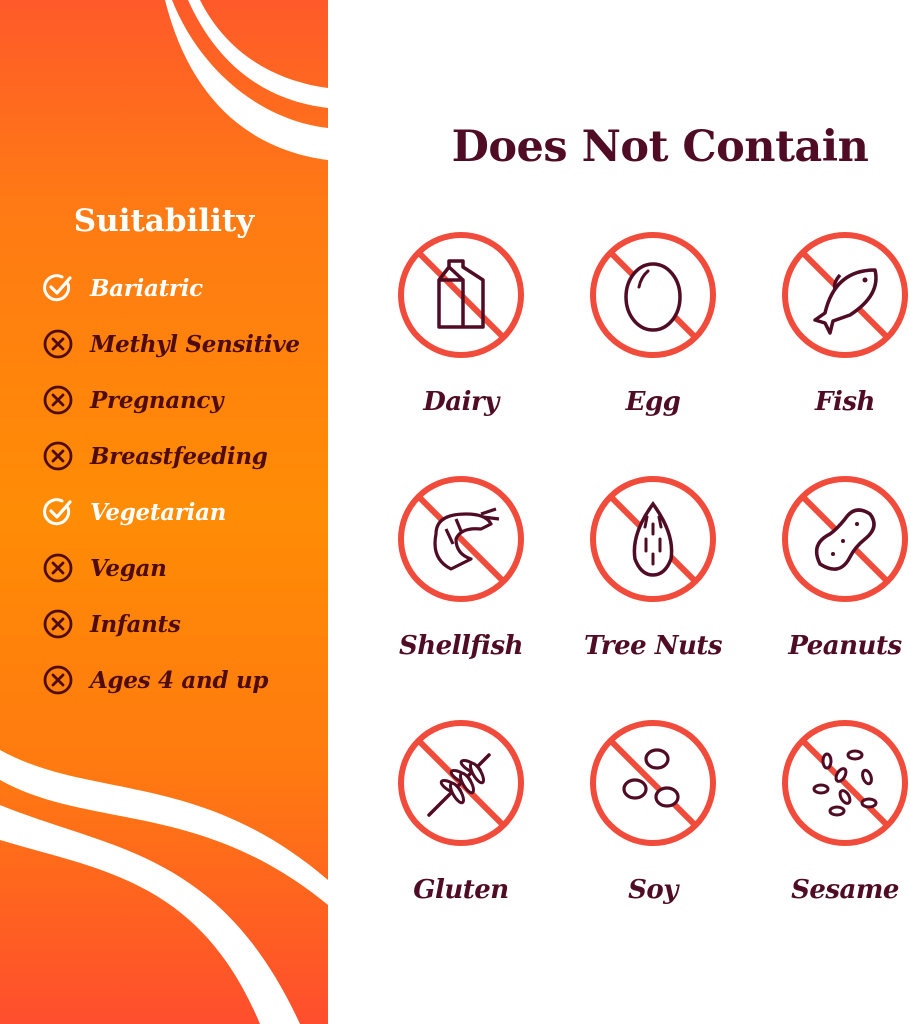  What do you see at coordinates (461, 890) in the screenshot?
I see `allergen-label: Gluten` at bounding box center [461, 890].